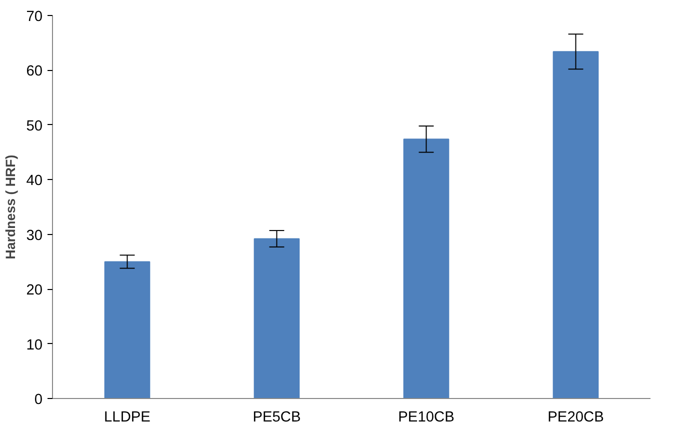 The height and width of the screenshot is (434, 676). What do you see at coordinates (34, 126) in the screenshot?
I see `y-tick-label: 50` at bounding box center [34, 126].